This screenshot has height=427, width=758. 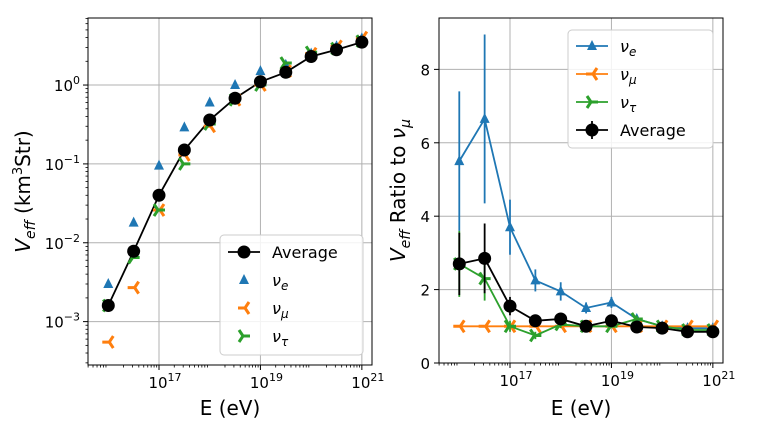 What do you see at coordinates (633, 108) in the screenshot?
I see `right-legend-label-part-1: τ` at bounding box center [633, 108].